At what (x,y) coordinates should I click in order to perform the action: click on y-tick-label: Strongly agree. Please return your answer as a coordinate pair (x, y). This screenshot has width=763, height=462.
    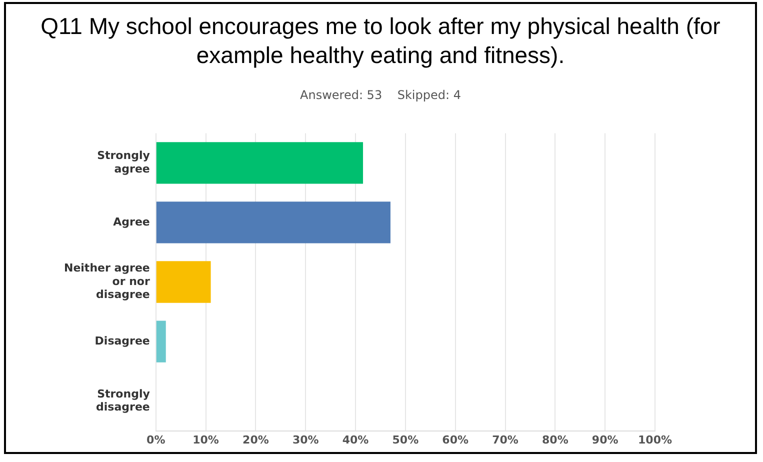
    Looking at the image, I should click on (123, 162).